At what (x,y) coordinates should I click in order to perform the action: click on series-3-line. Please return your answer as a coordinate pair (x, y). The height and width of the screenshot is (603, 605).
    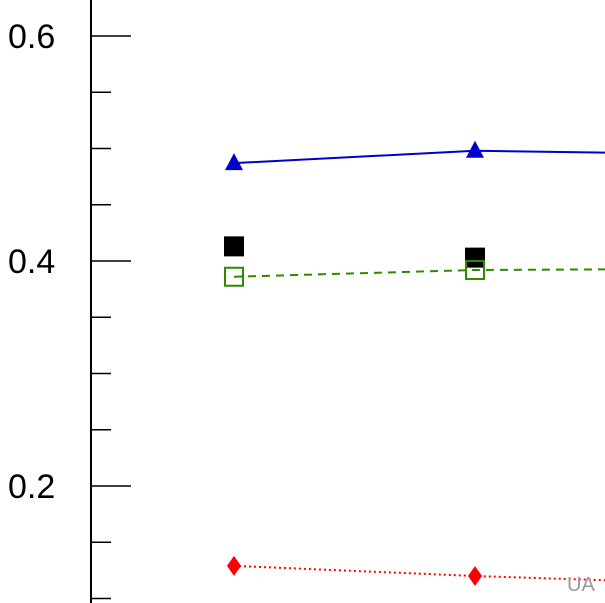
    Looking at the image, I should click on (419, 573).